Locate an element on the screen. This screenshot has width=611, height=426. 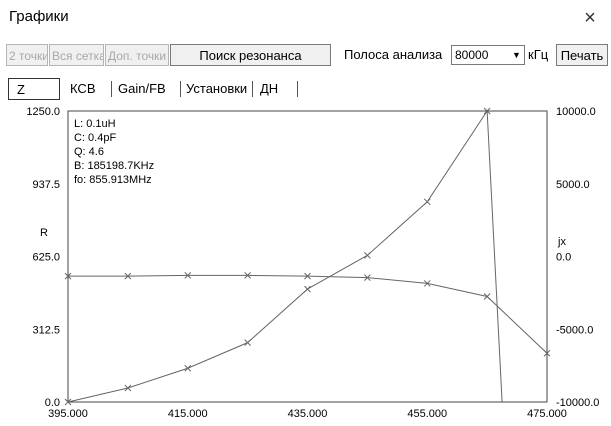
y-left-axis-label: R is located at coordinates (44, 233).